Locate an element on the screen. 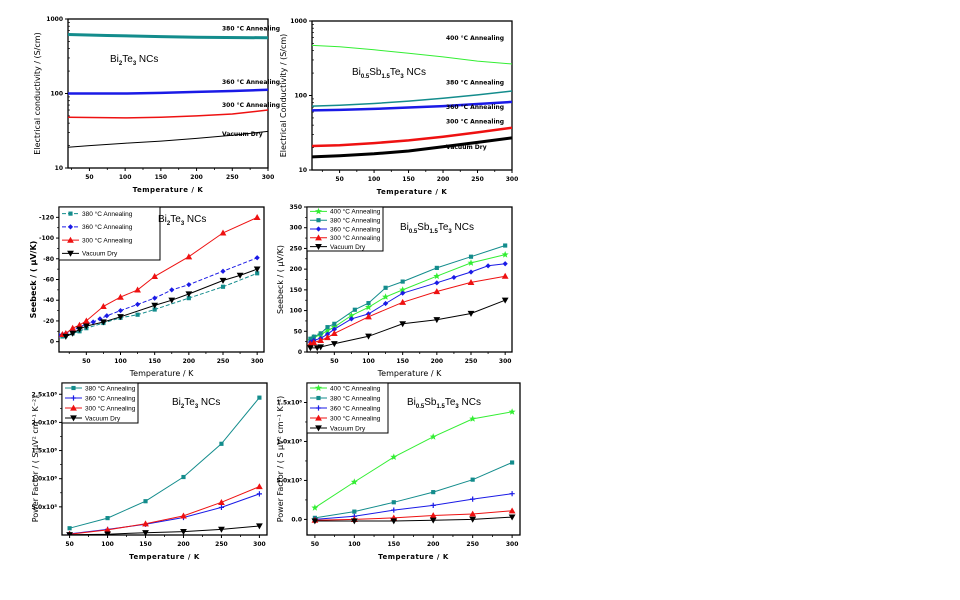  series-line-360-c-annealing is located at coordinates (413, 506).